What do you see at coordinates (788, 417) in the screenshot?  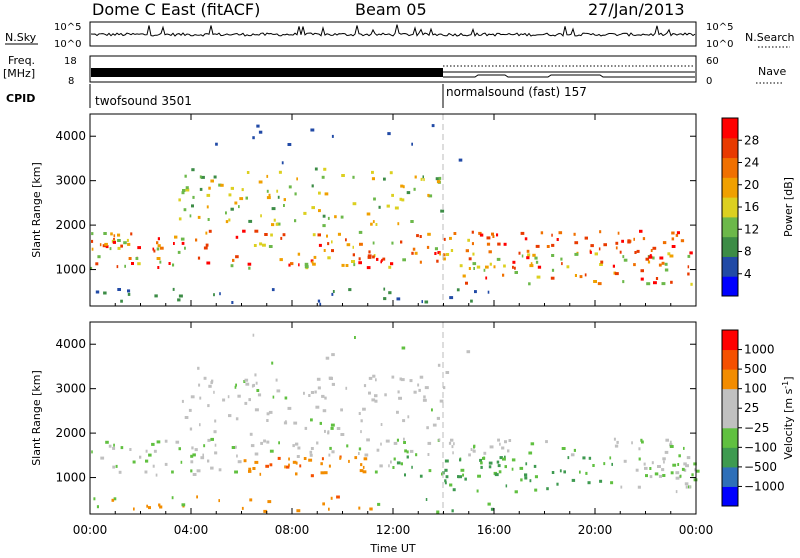 I see `velocity-colorbar-label: Velocity [m s-1]` at bounding box center [788, 417].